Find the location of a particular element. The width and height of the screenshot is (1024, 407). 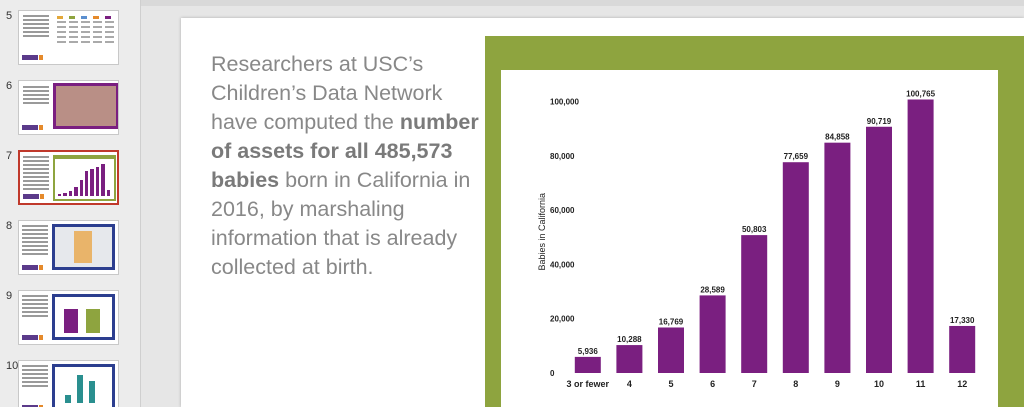

thumb-map-region is located at coordinates (83, 247).